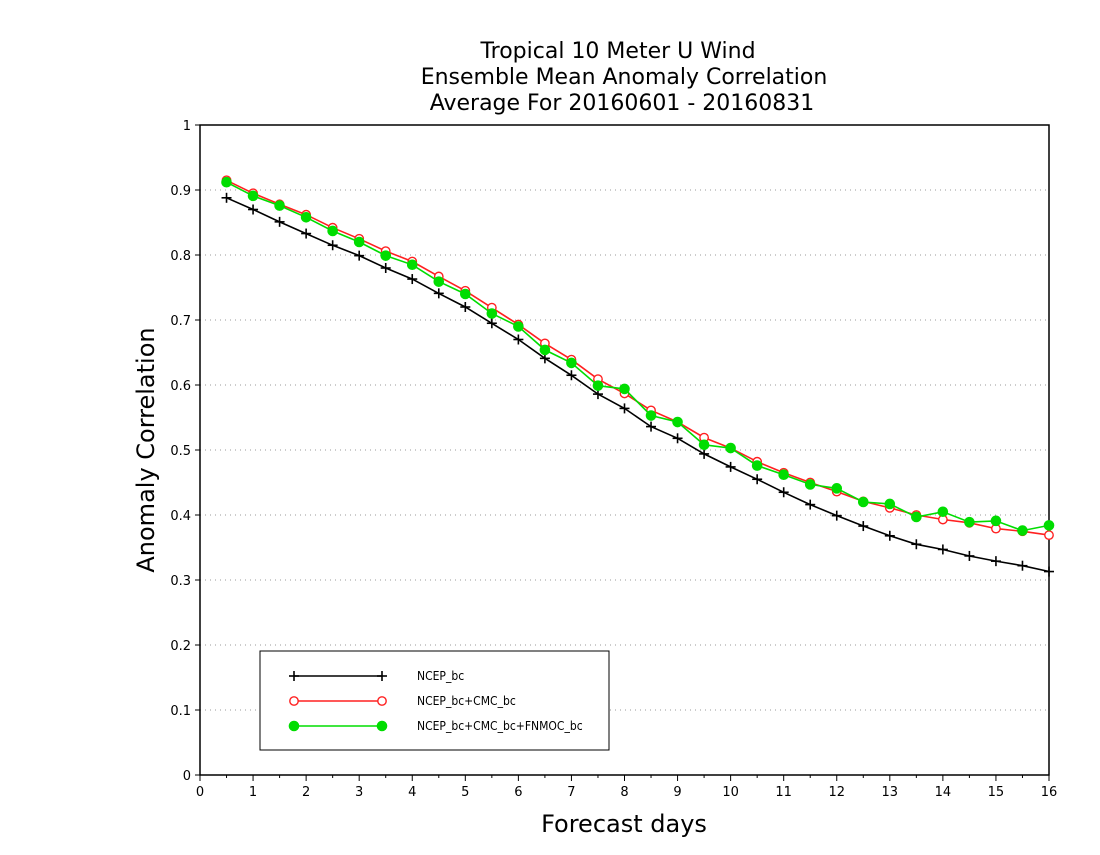 Image resolution: width=1100 pixels, height=855 pixels. Describe the element at coordinates (180, 646) in the screenshot. I see `y-tick-label: 0.2` at that location.